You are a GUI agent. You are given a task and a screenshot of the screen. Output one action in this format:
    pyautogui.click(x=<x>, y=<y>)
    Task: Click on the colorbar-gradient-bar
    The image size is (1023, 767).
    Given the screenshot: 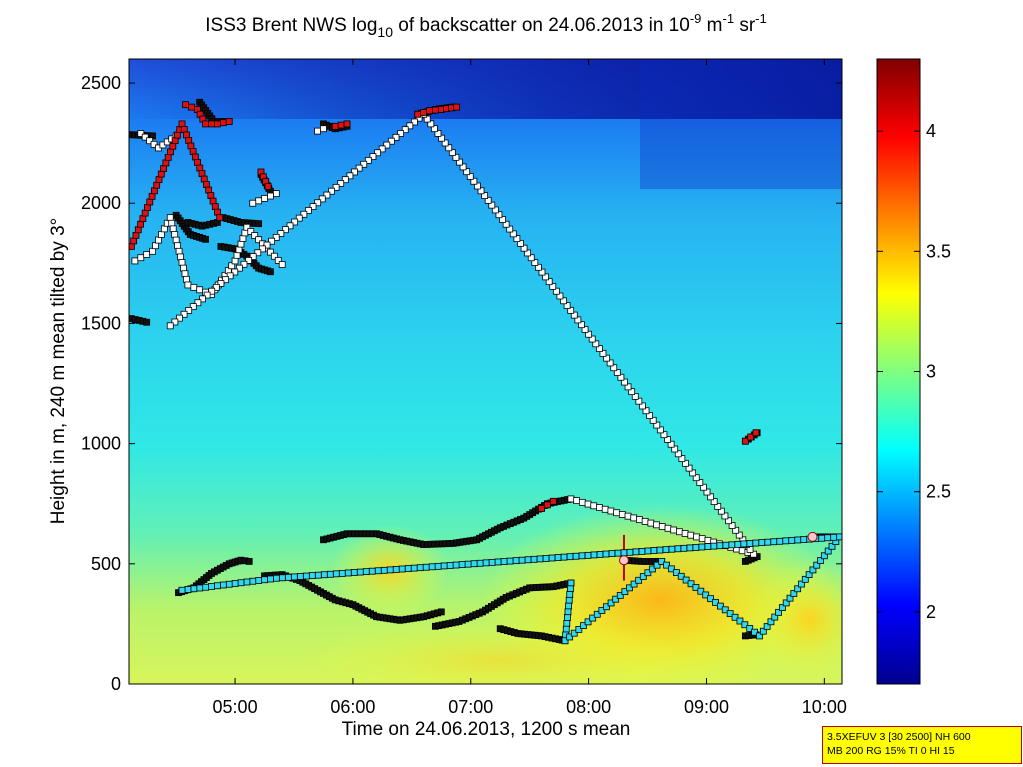 What is the action you would take?
    pyautogui.click(x=898, y=371)
    